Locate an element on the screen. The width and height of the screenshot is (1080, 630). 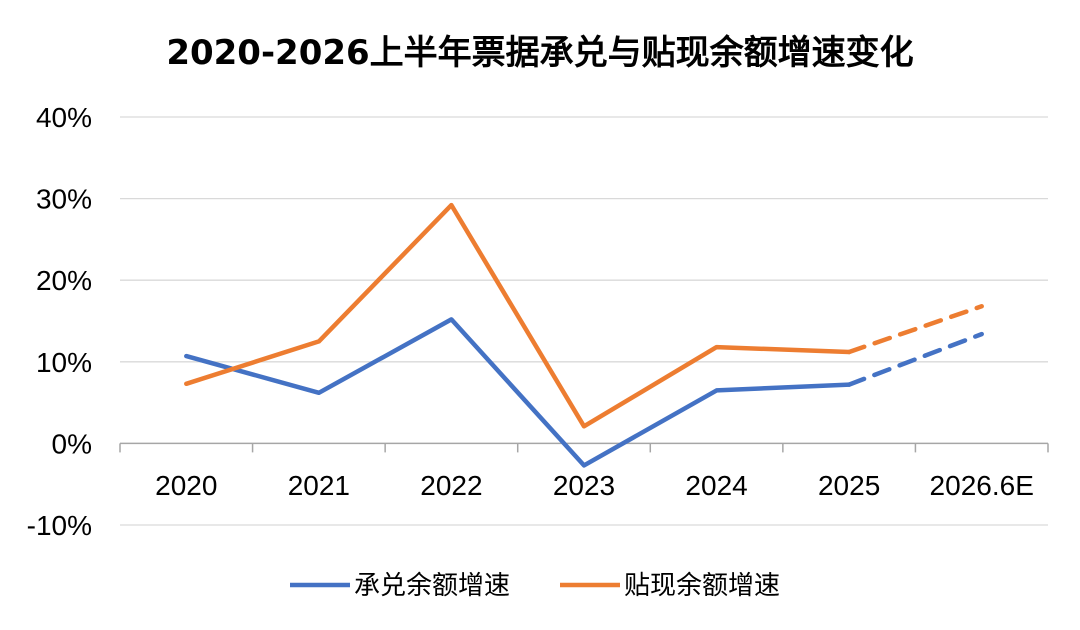
legend-label-1: 承兑余额增速 is located at coordinates (432, 586).